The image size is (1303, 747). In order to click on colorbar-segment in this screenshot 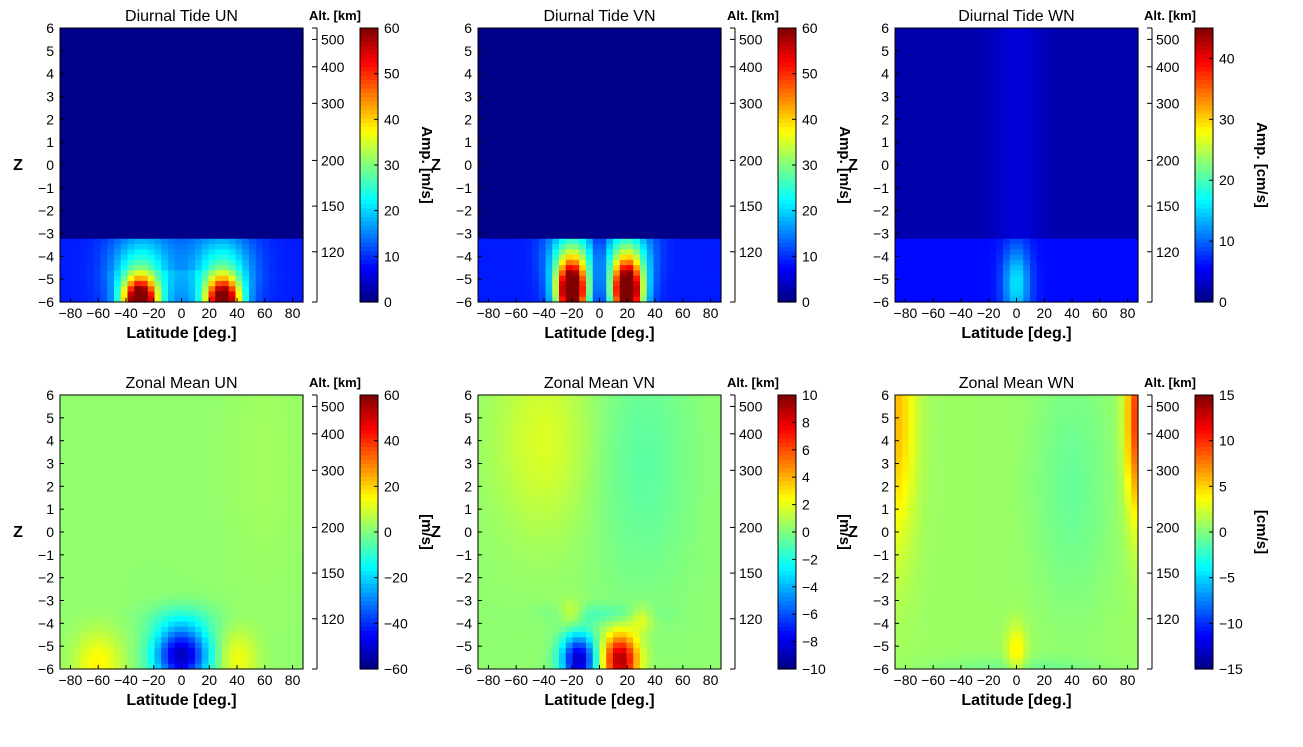, I will do `click(787, 249)`.